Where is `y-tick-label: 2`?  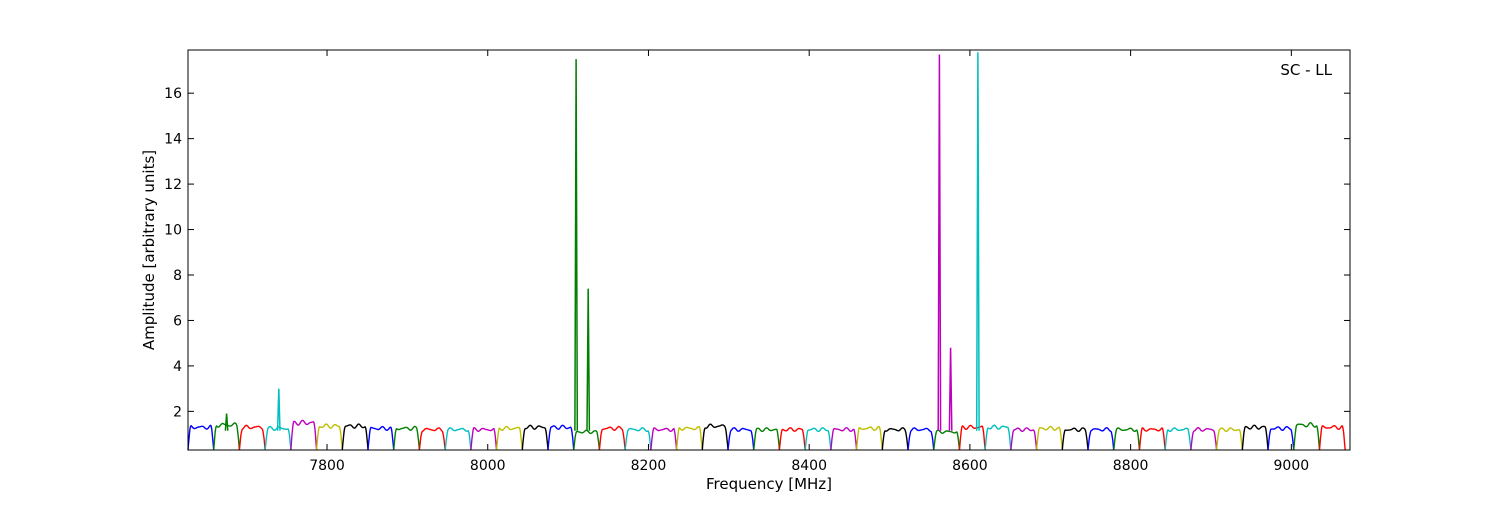
y-tick-label: 2 is located at coordinates (177, 412).